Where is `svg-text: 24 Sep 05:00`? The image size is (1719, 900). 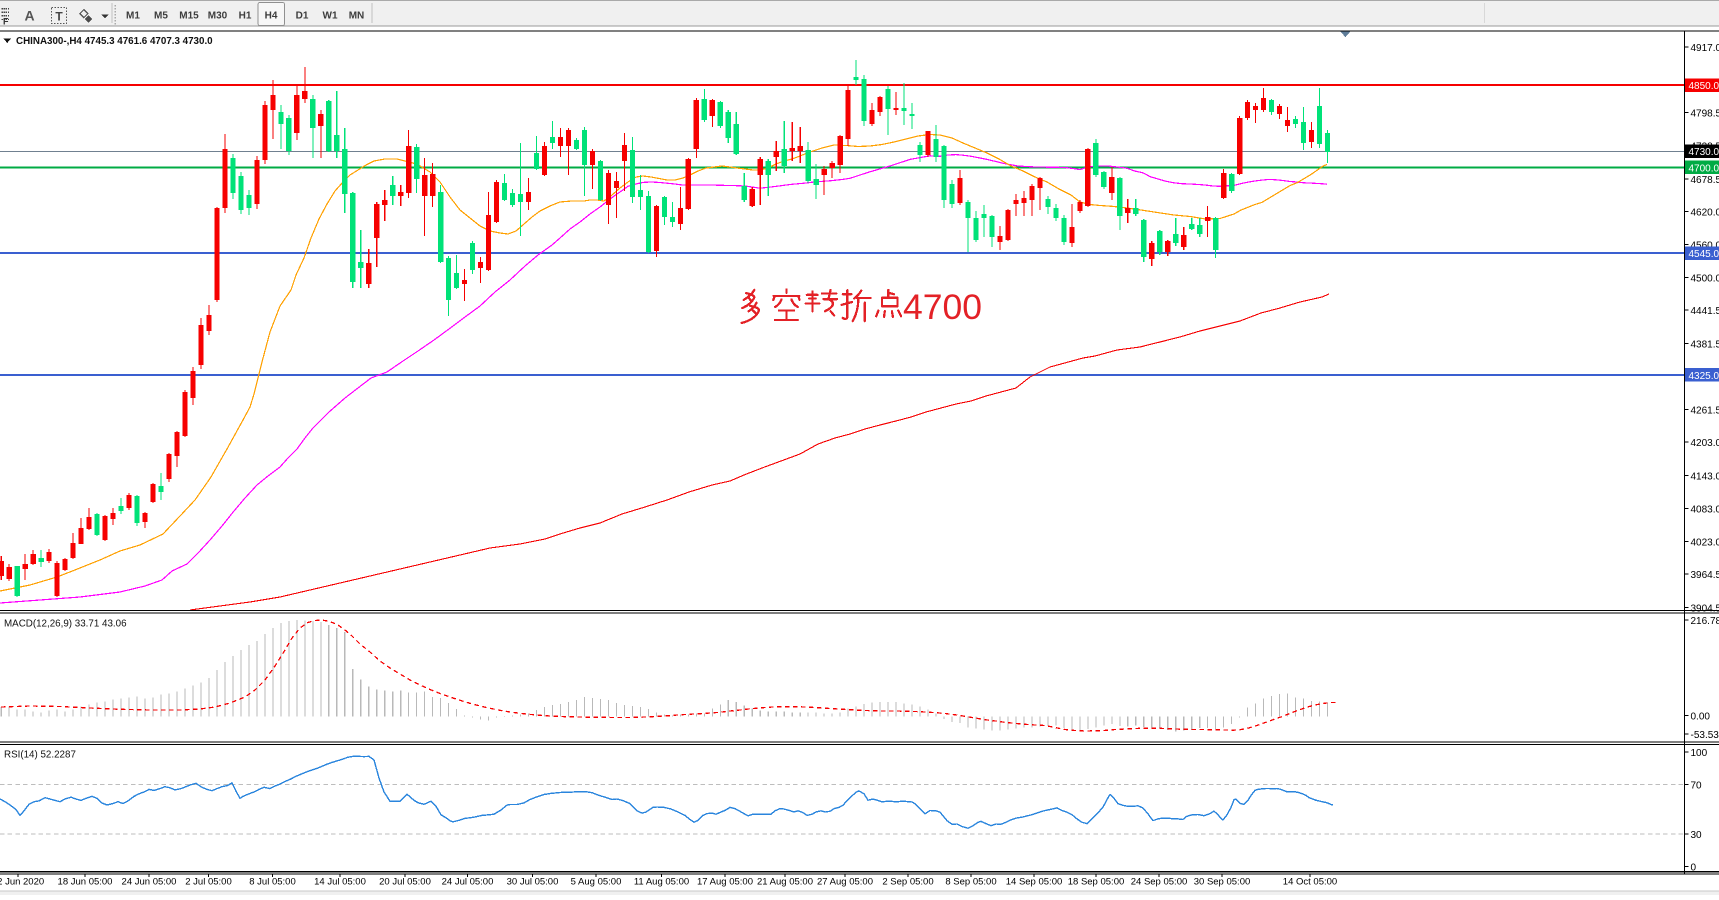 svg-text: 24 Sep 05:00 is located at coordinates (1159, 882).